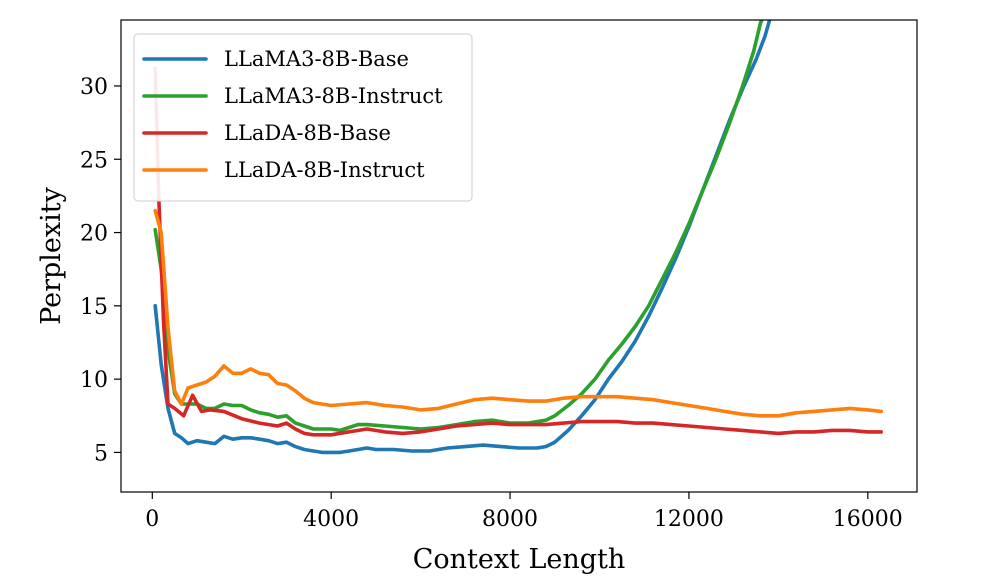 The width and height of the screenshot is (997, 581). I want to click on legend-box, so click(303, 117).